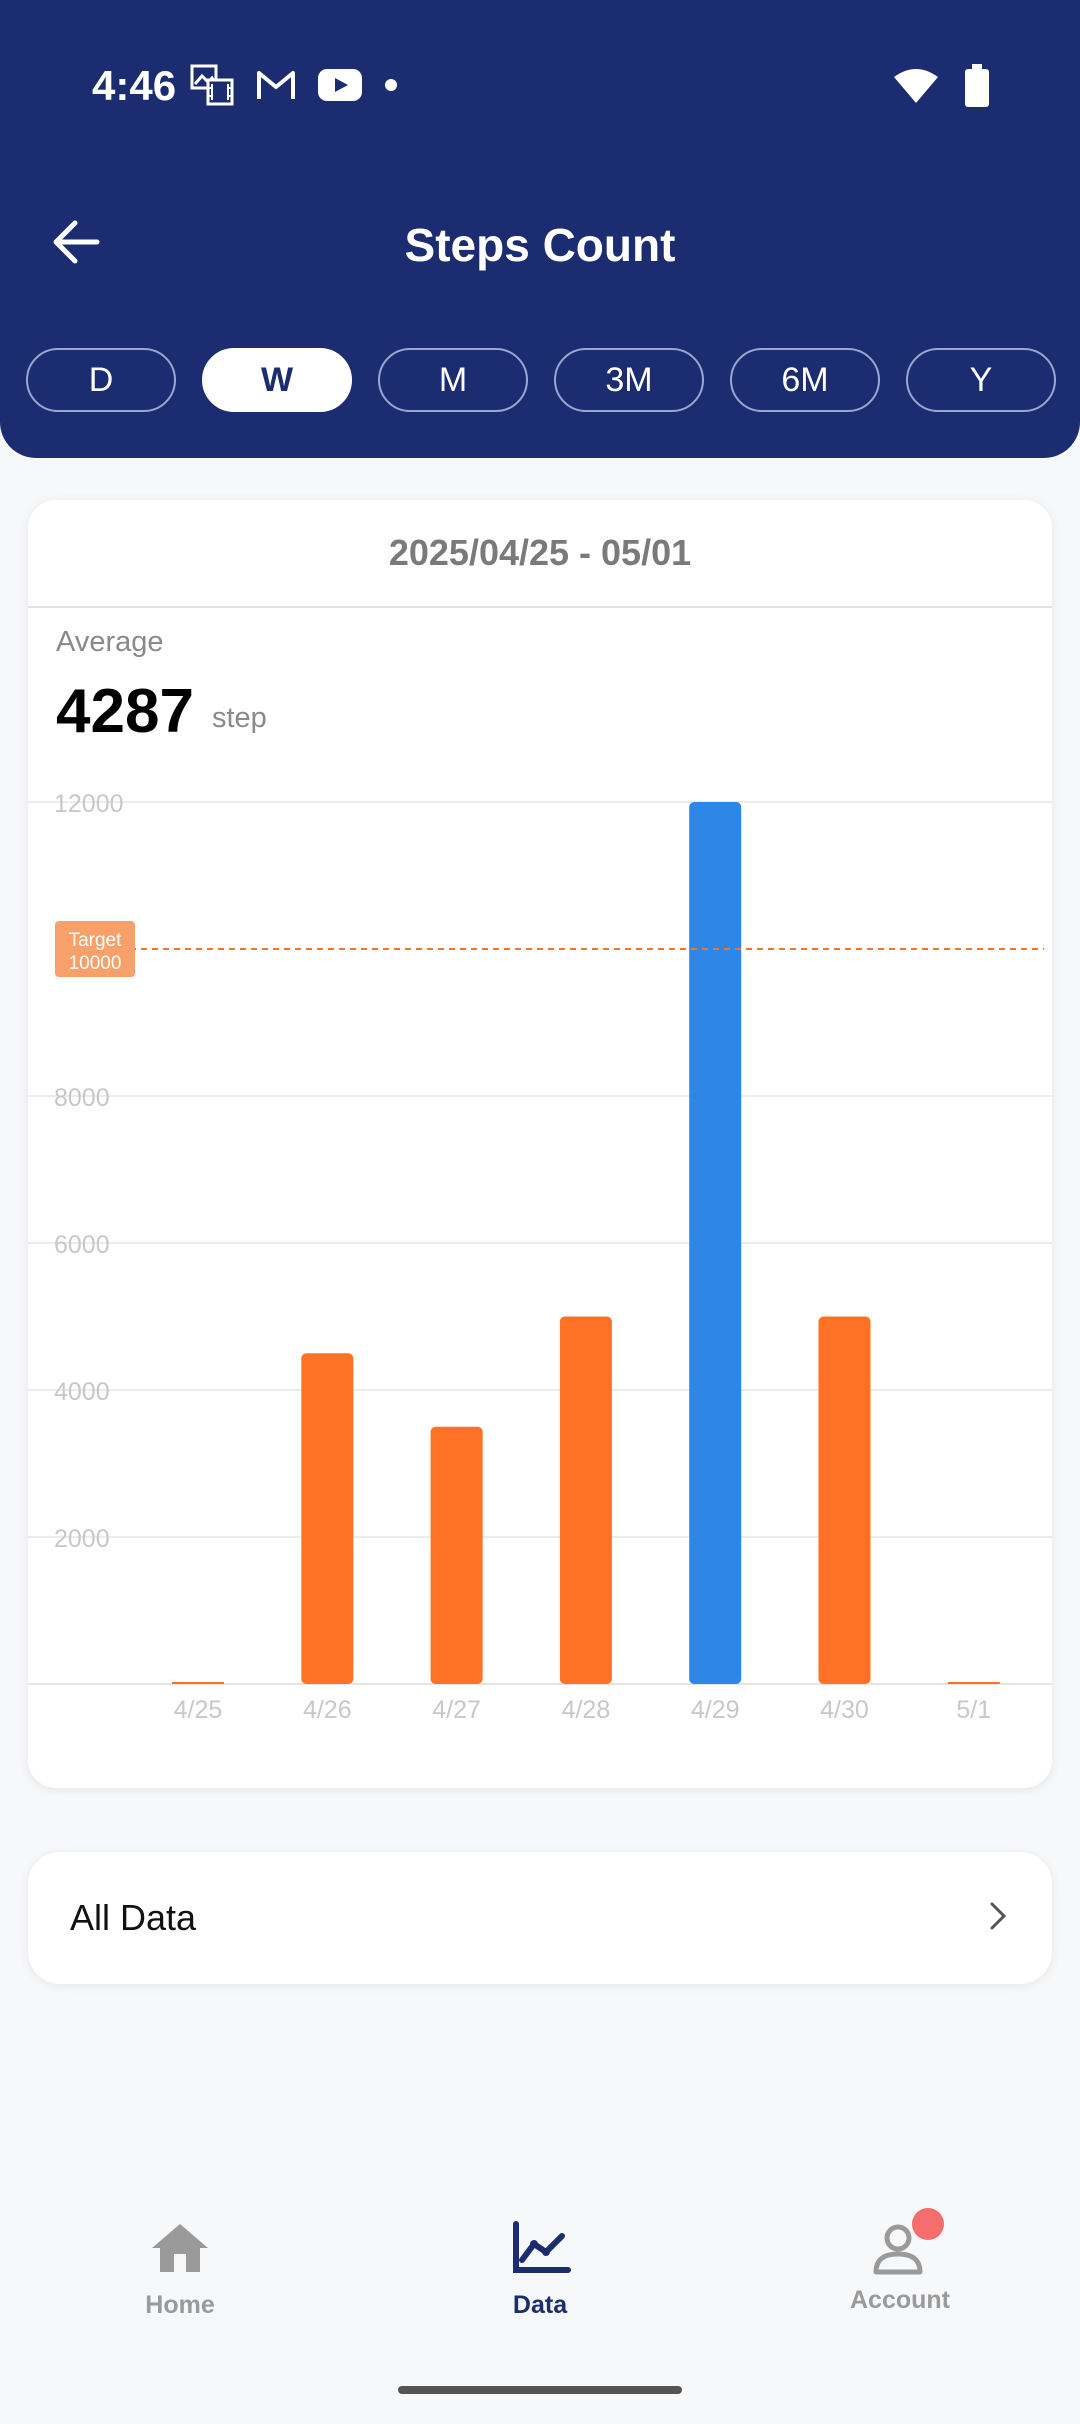  I want to click on bottom-nav: Home Data Account, so click(540, 2294).